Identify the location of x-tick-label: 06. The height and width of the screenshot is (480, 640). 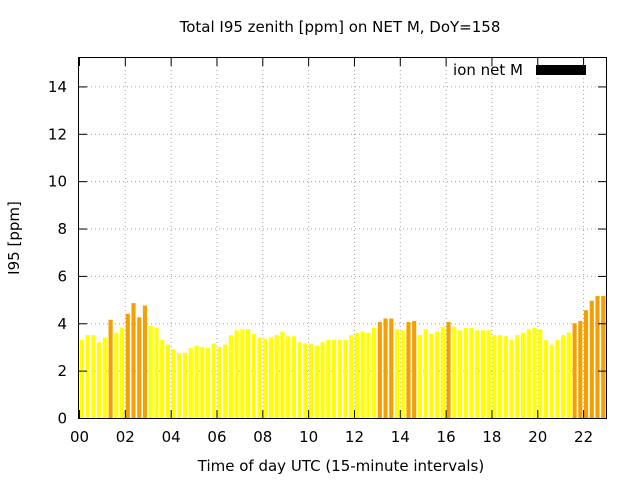
(216, 437).